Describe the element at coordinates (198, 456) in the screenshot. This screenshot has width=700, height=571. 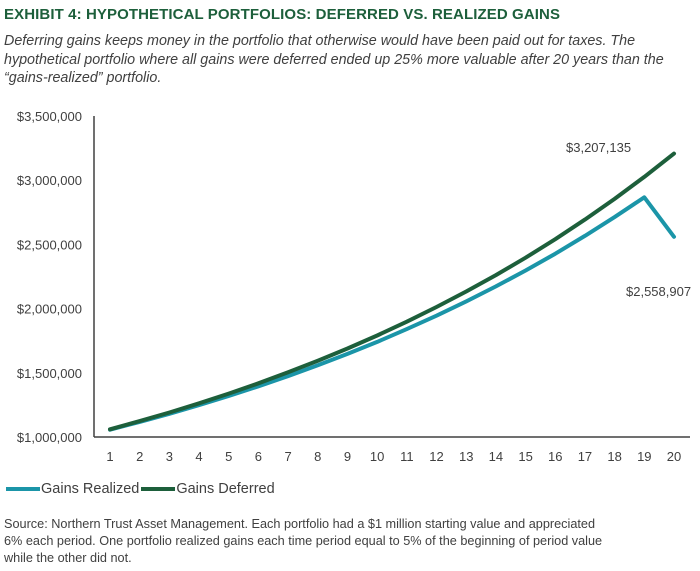
I see `x-tick-label: 4` at that location.